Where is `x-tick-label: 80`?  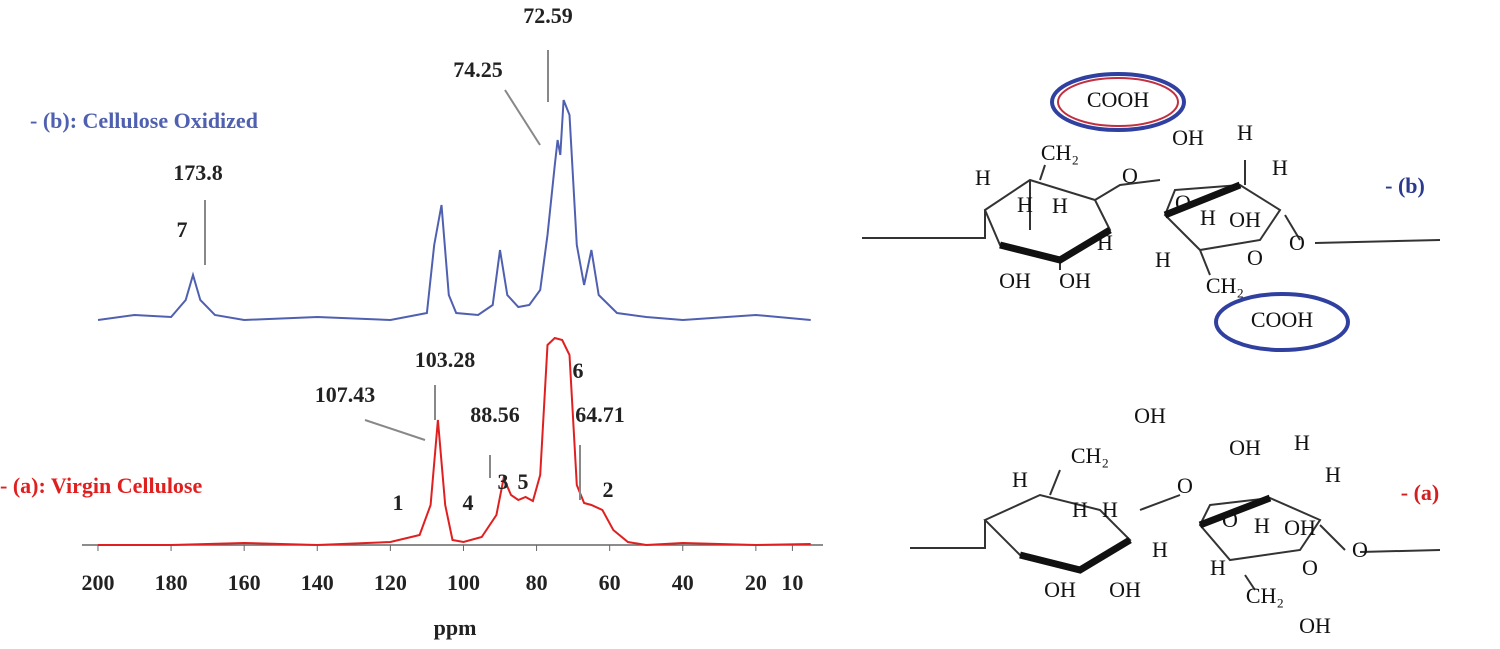 x-tick-label: 80 is located at coordinates (537, 582).